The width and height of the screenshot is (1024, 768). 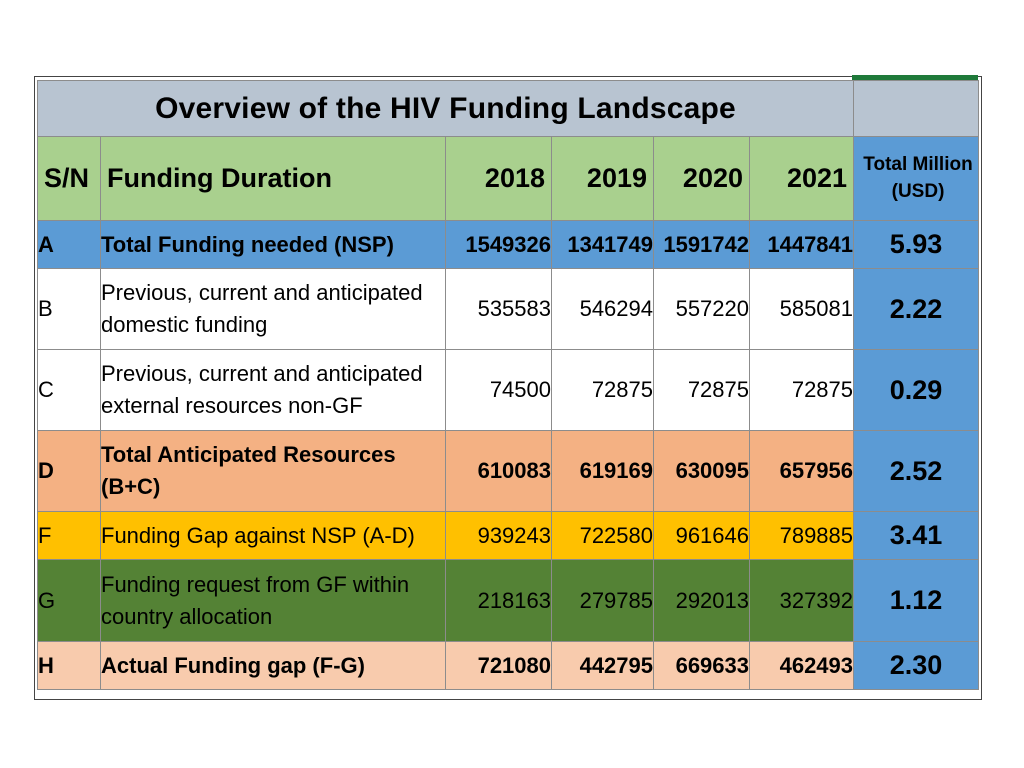 What do you see at coordinates (701, 178) in the screenshot?
I see `header-year-2020: 2020` at bounding box center [701, 178].